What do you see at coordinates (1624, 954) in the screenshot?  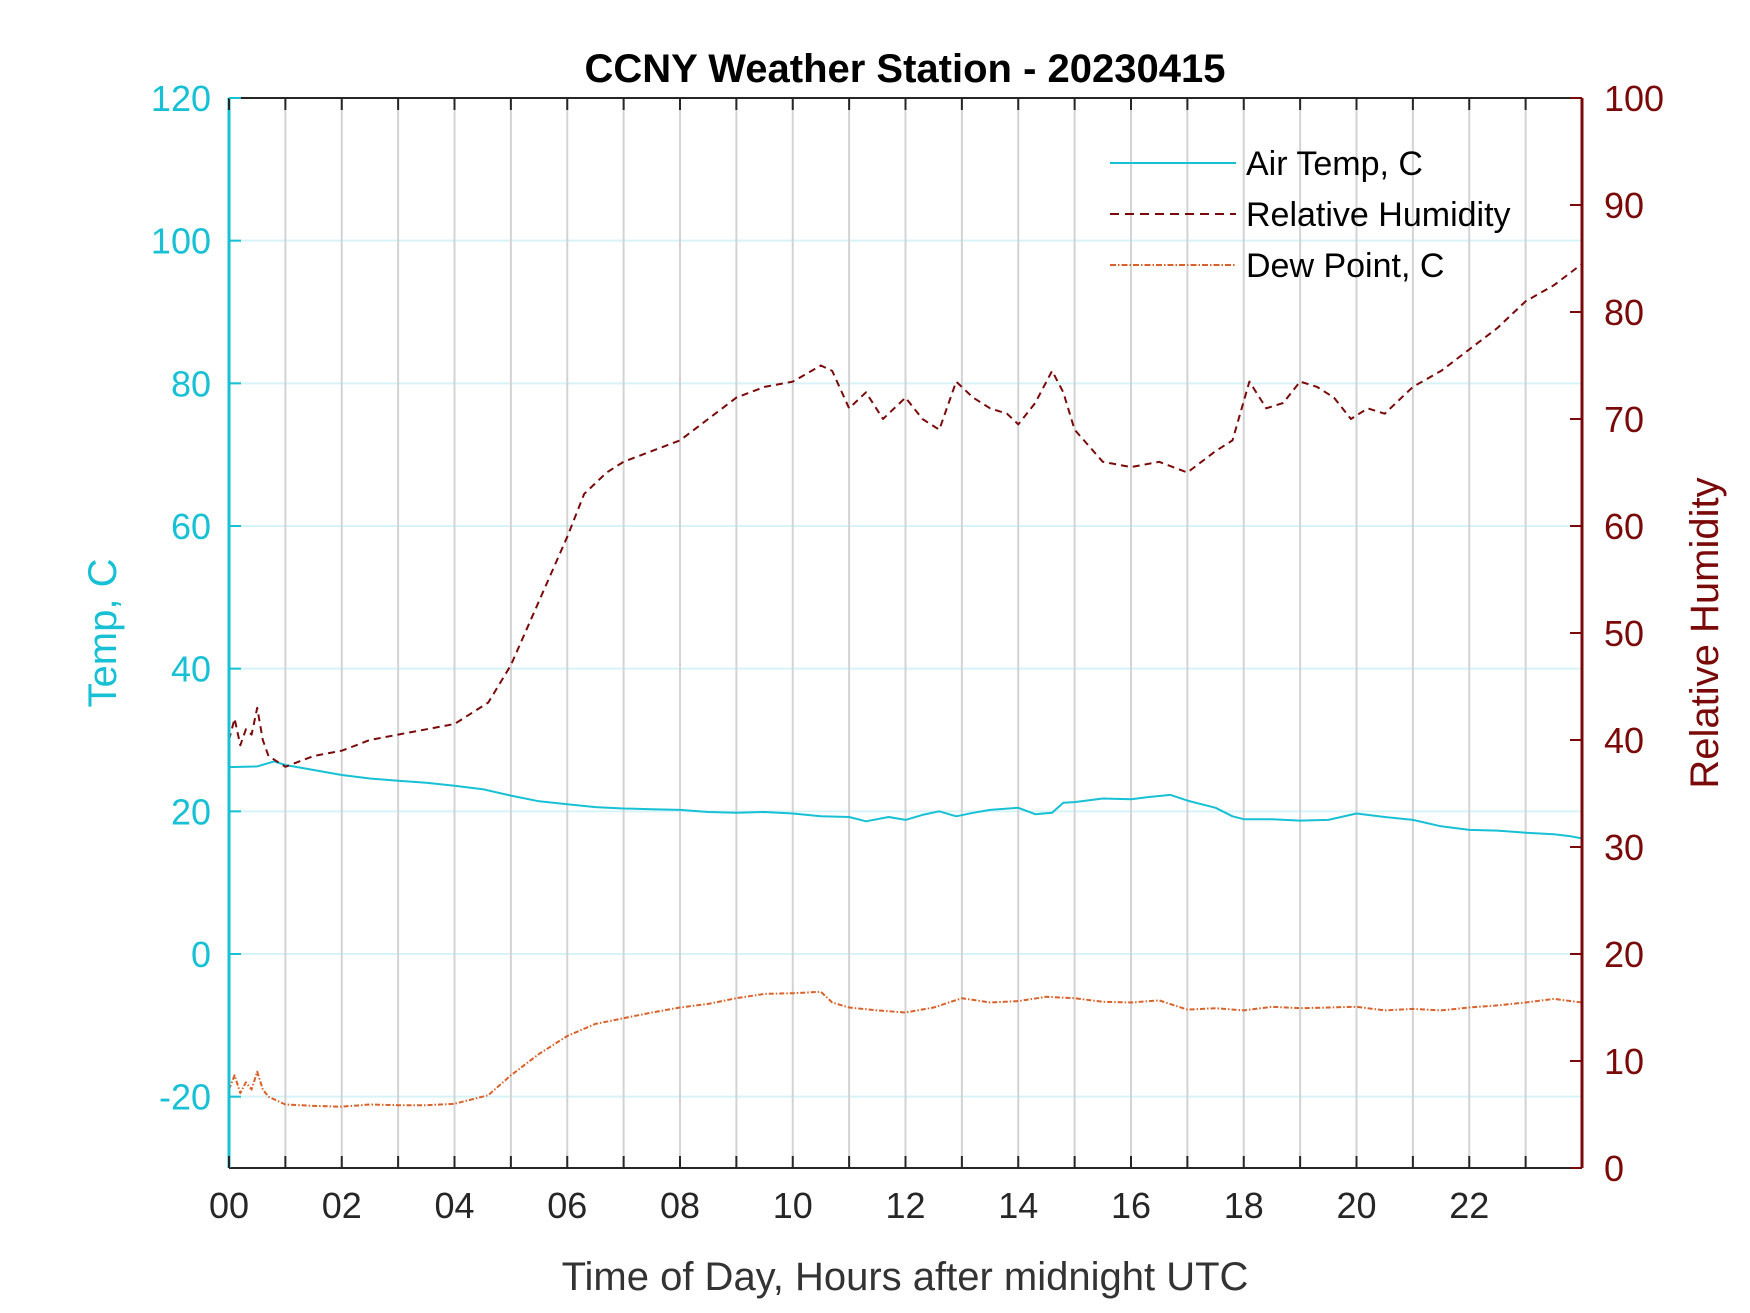 I see `y-right-tick-label: 20` at bounding box center [1624, 954].